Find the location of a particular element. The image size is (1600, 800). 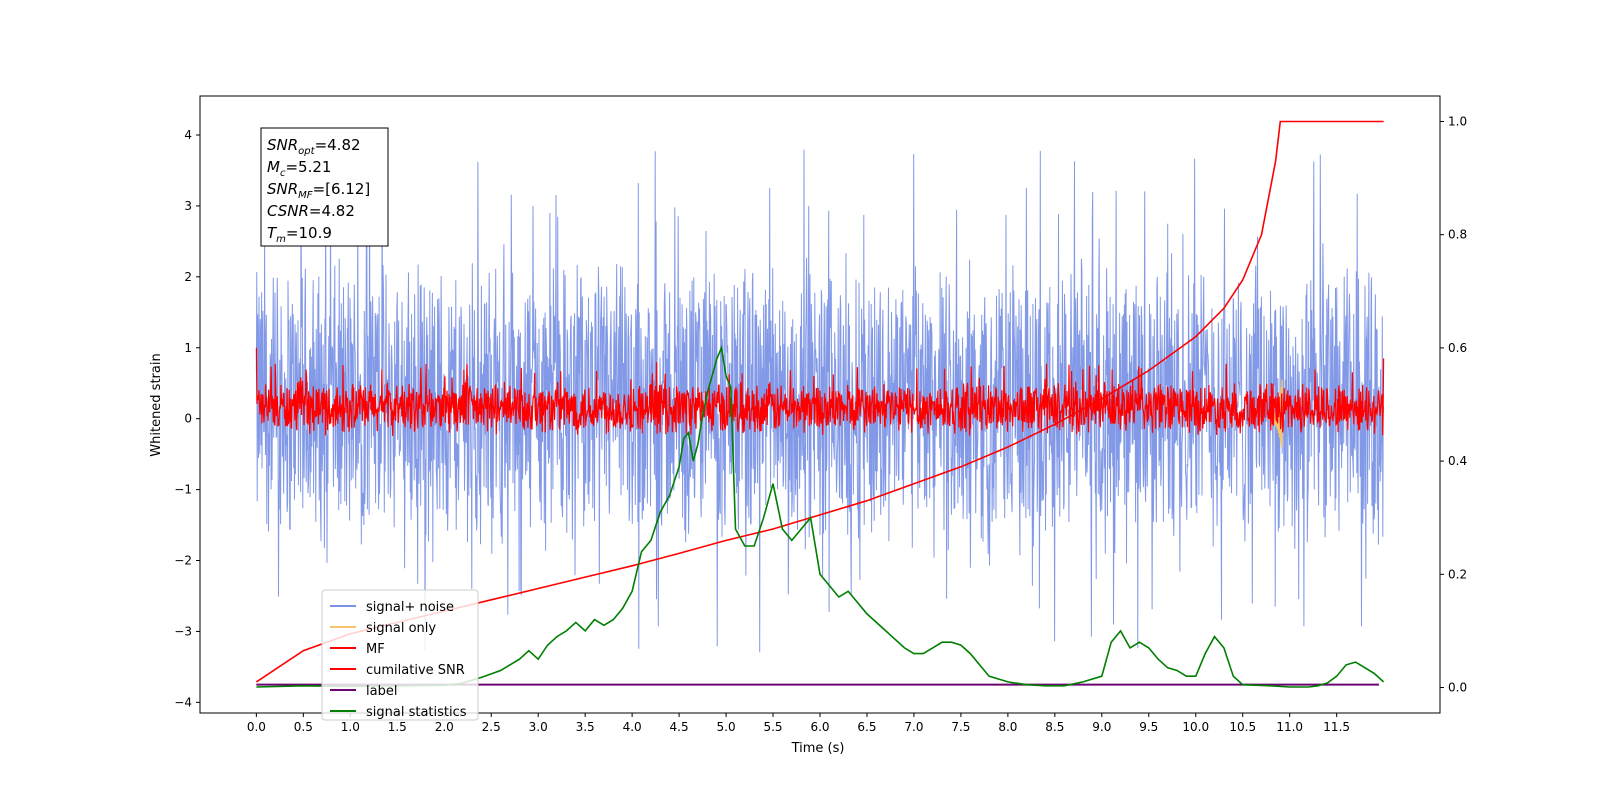

y-tick-label-right: 1.0 is located at coordinates (1457, 121).